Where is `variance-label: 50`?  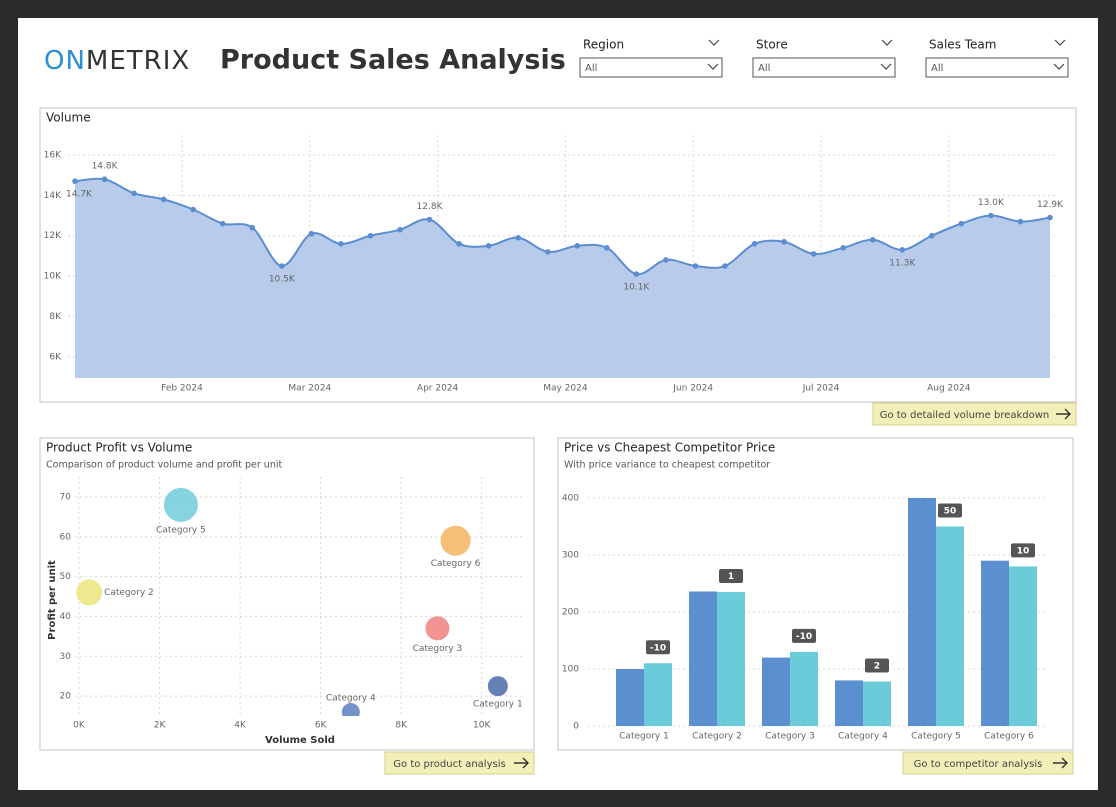
variance-label: 50 is located at coordinates (950, 512).